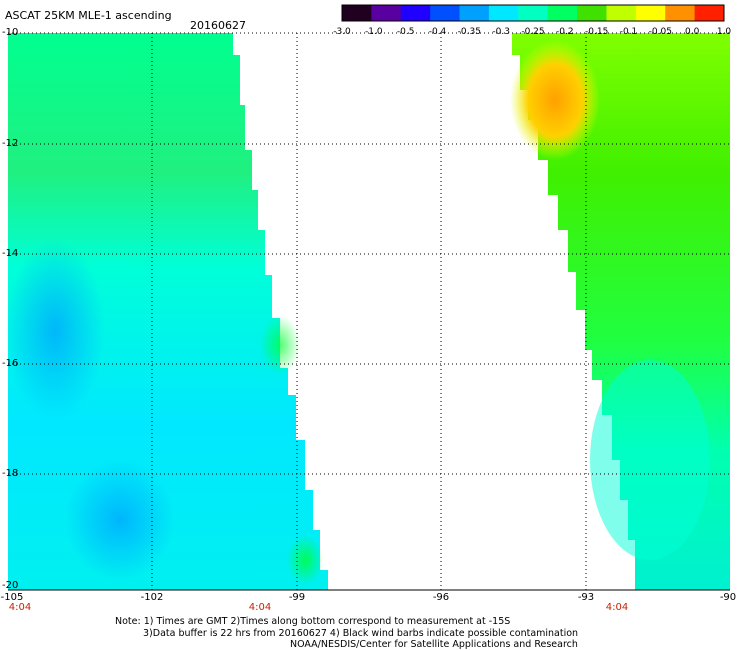 This screenshot has height=650, width=740. What do you see at coordinates (724, 32) in the screenshot?
I see `colorbar-tick-label: 1.0` at bounding box center [724, 32].